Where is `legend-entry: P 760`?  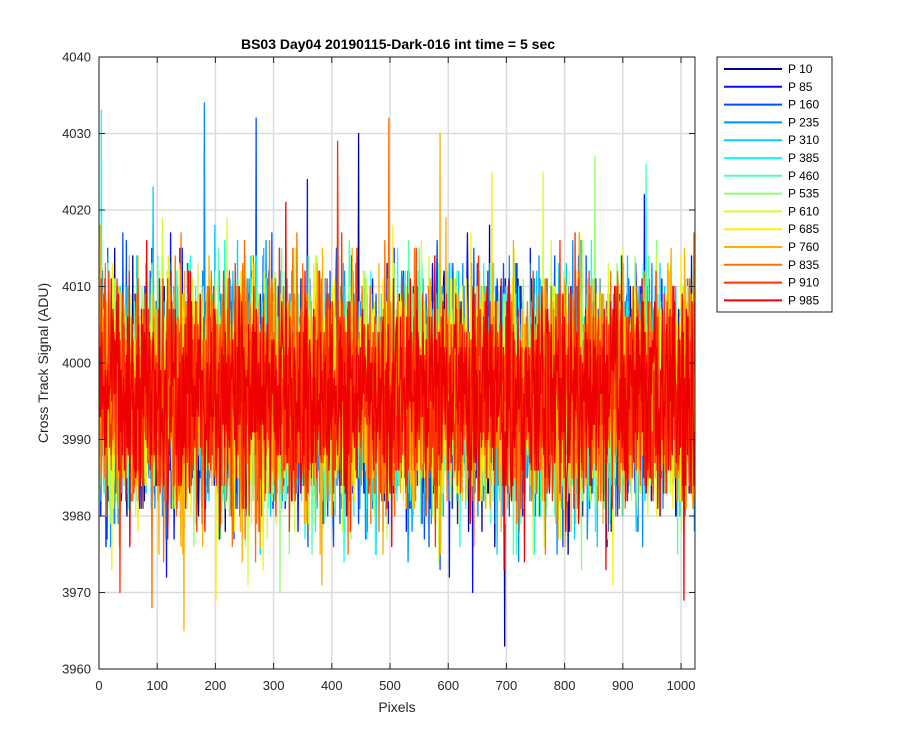
legend-entry: P 760 is located at coordinates (803, 247).